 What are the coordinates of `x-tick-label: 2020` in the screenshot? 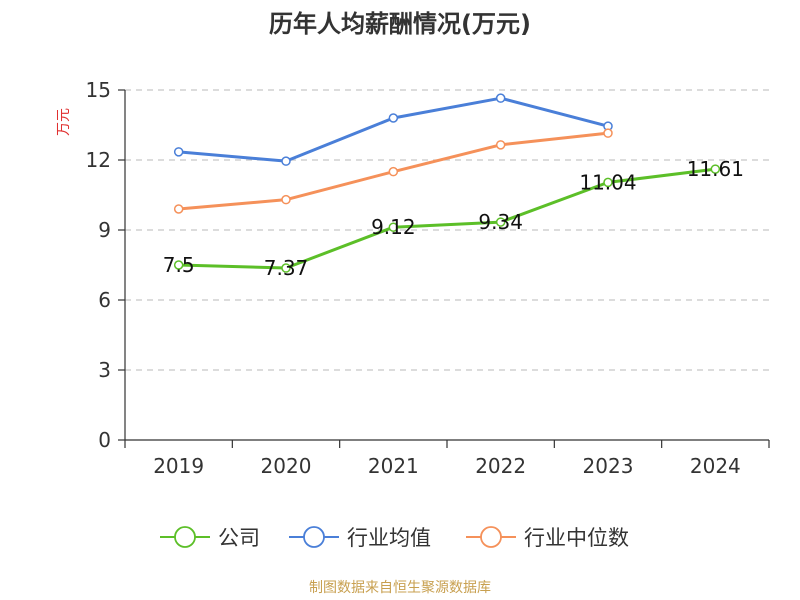 It's located at (286, 466).